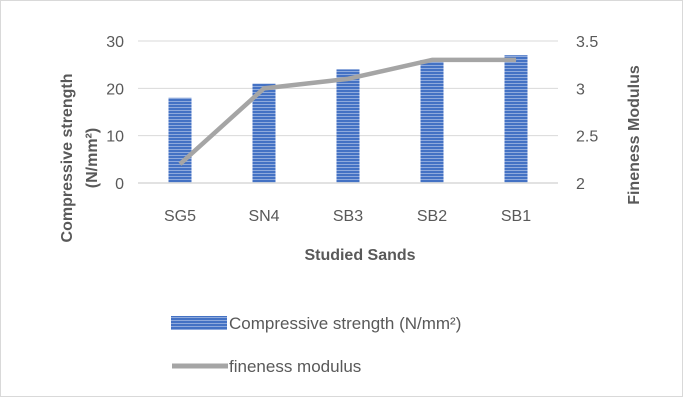 The image size is (683, 397). What do you see at coordinates (263, 216) in the screenshot?
I see `x-tick-label: SN4` at bounding box center [263, 216].